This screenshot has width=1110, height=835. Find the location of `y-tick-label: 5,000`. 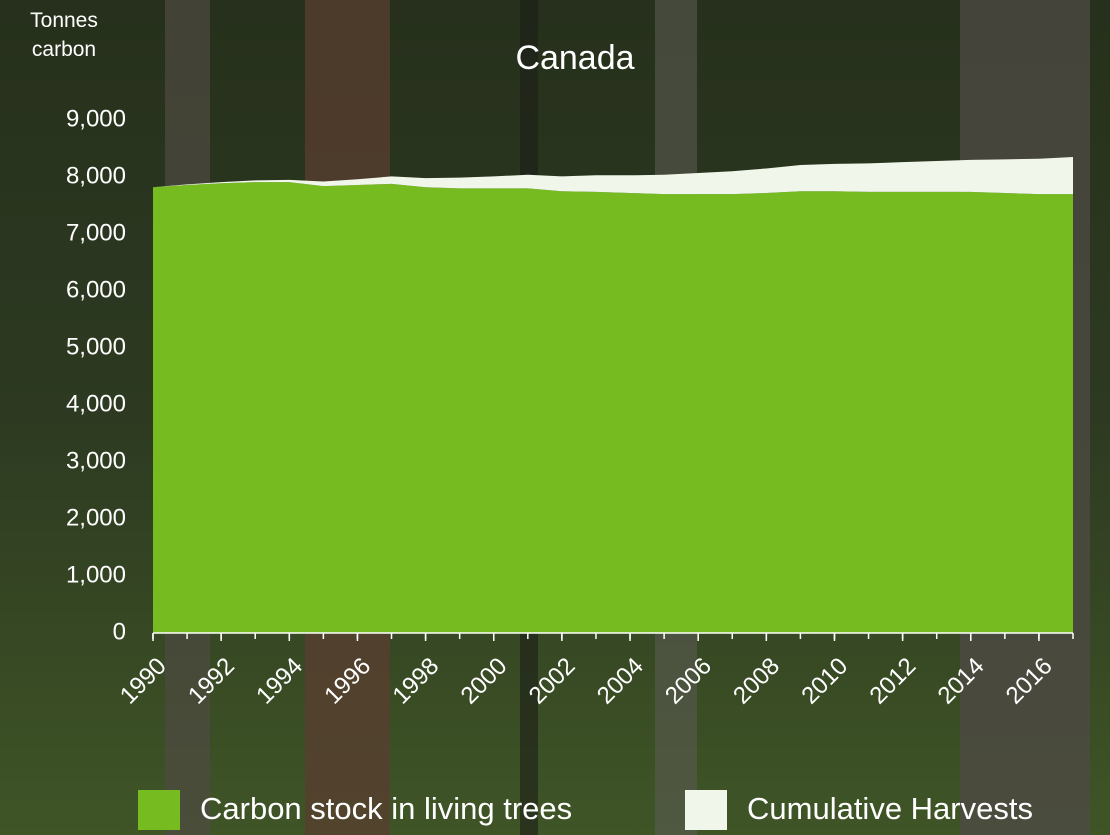

y-tick-label: 5,000 is located at coordinates (96, 346).